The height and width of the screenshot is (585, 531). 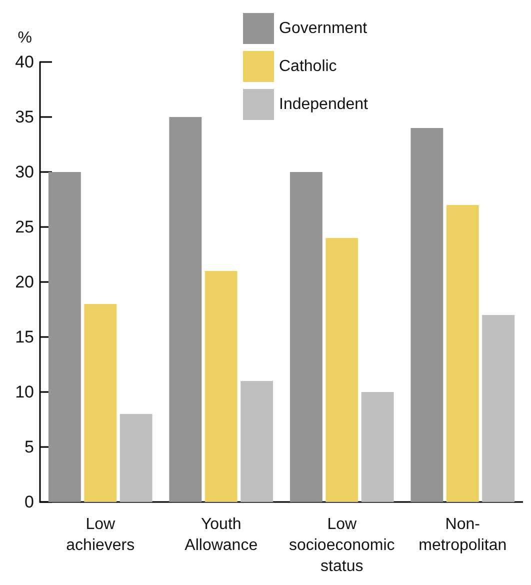 I want to click on x-tick-label: Low socioeconomic status, so click(x=341, y=545).